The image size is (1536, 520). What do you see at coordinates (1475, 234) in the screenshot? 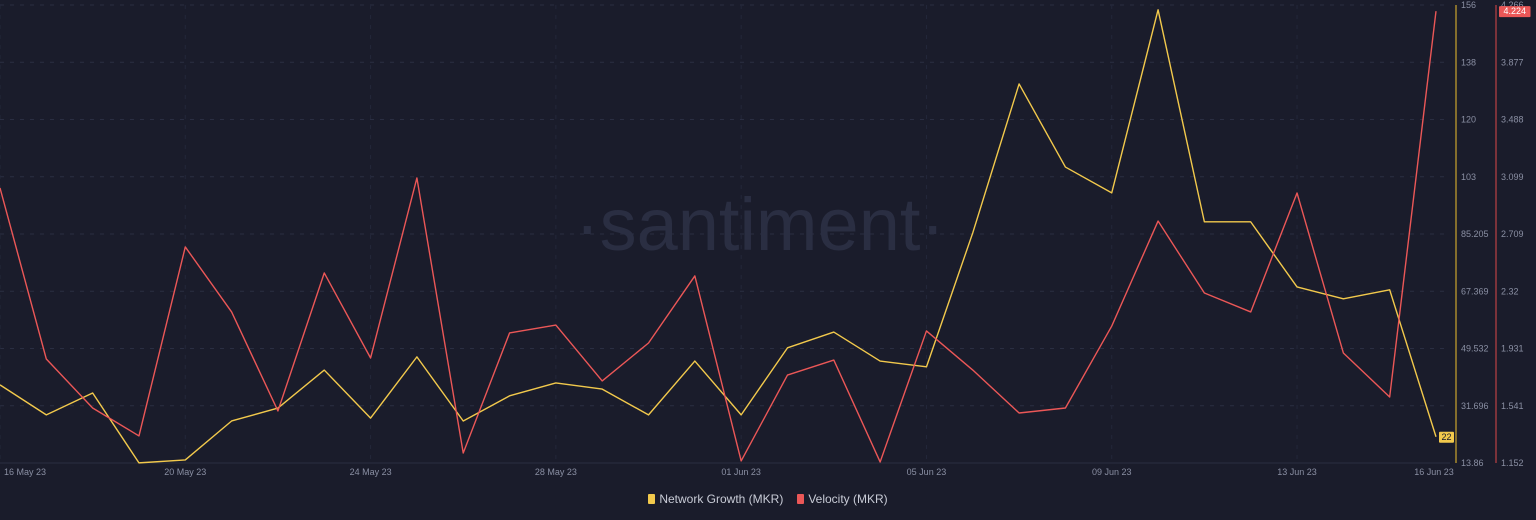
I see `y-tick-label: 85.205` at bounding box center [1475, 234].